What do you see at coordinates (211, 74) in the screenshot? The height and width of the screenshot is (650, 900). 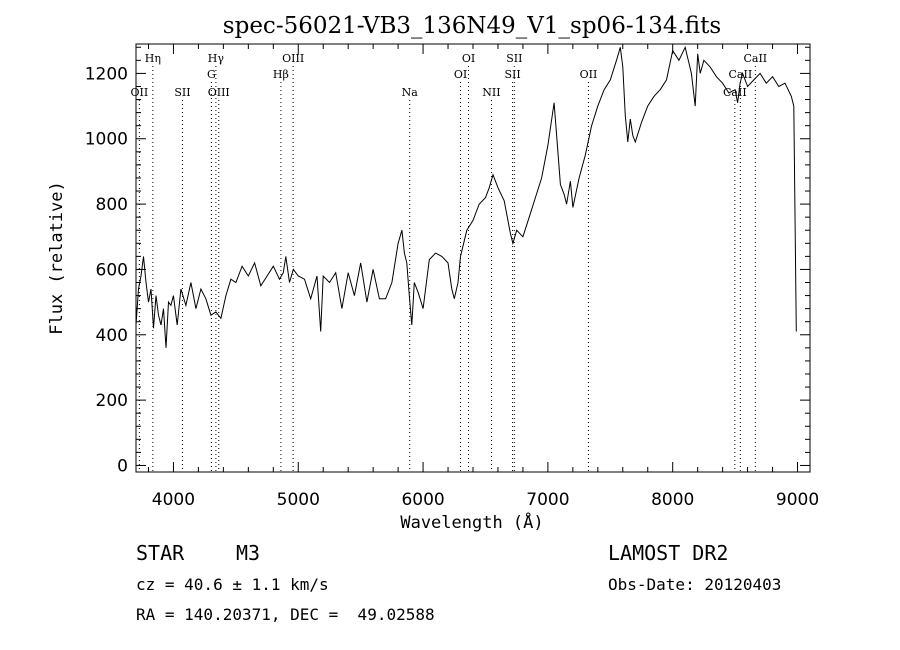 I see `line-marker-label: G` at bounding box center [211, 74].